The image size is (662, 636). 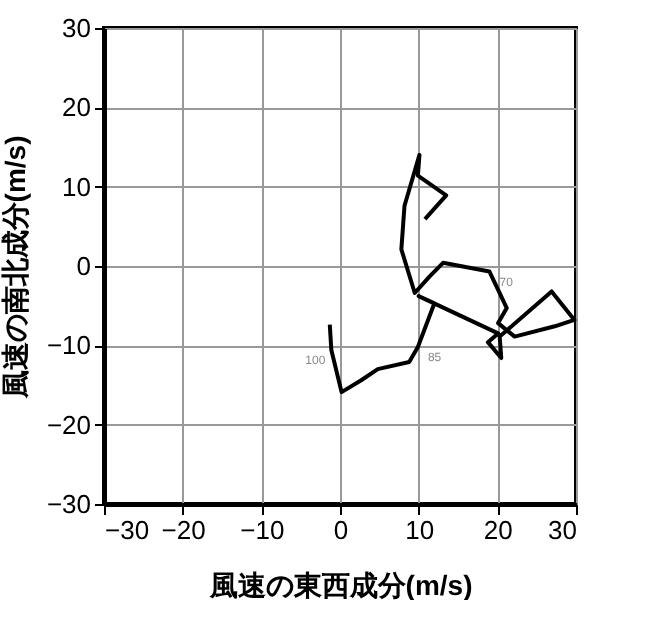 I want to click on y-axis-title: 風速の南北成分(m/s), so click(x=15, y=268).